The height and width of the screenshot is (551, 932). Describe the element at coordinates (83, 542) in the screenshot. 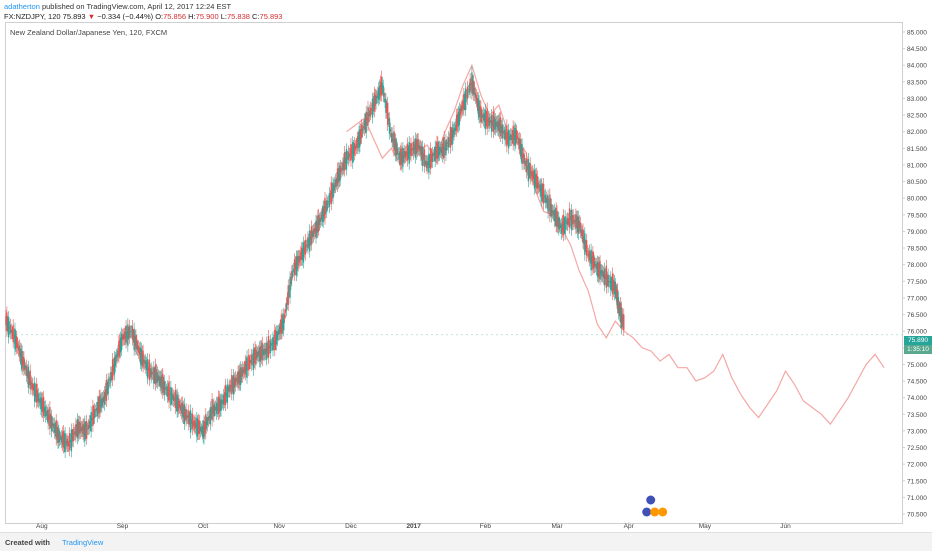

I see `tradingview-logo: TradingView` at that location.